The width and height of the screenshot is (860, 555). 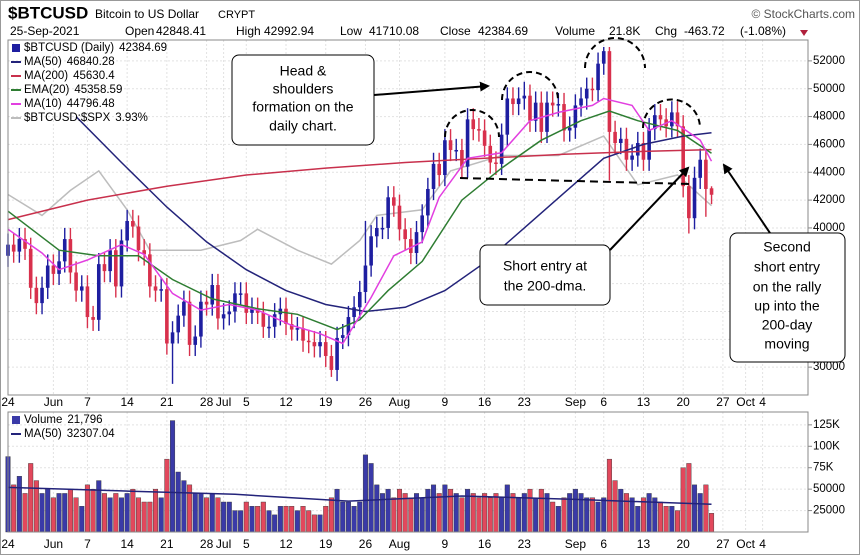 I want to click on chg-label: Chg, so click(x=666, y=31).